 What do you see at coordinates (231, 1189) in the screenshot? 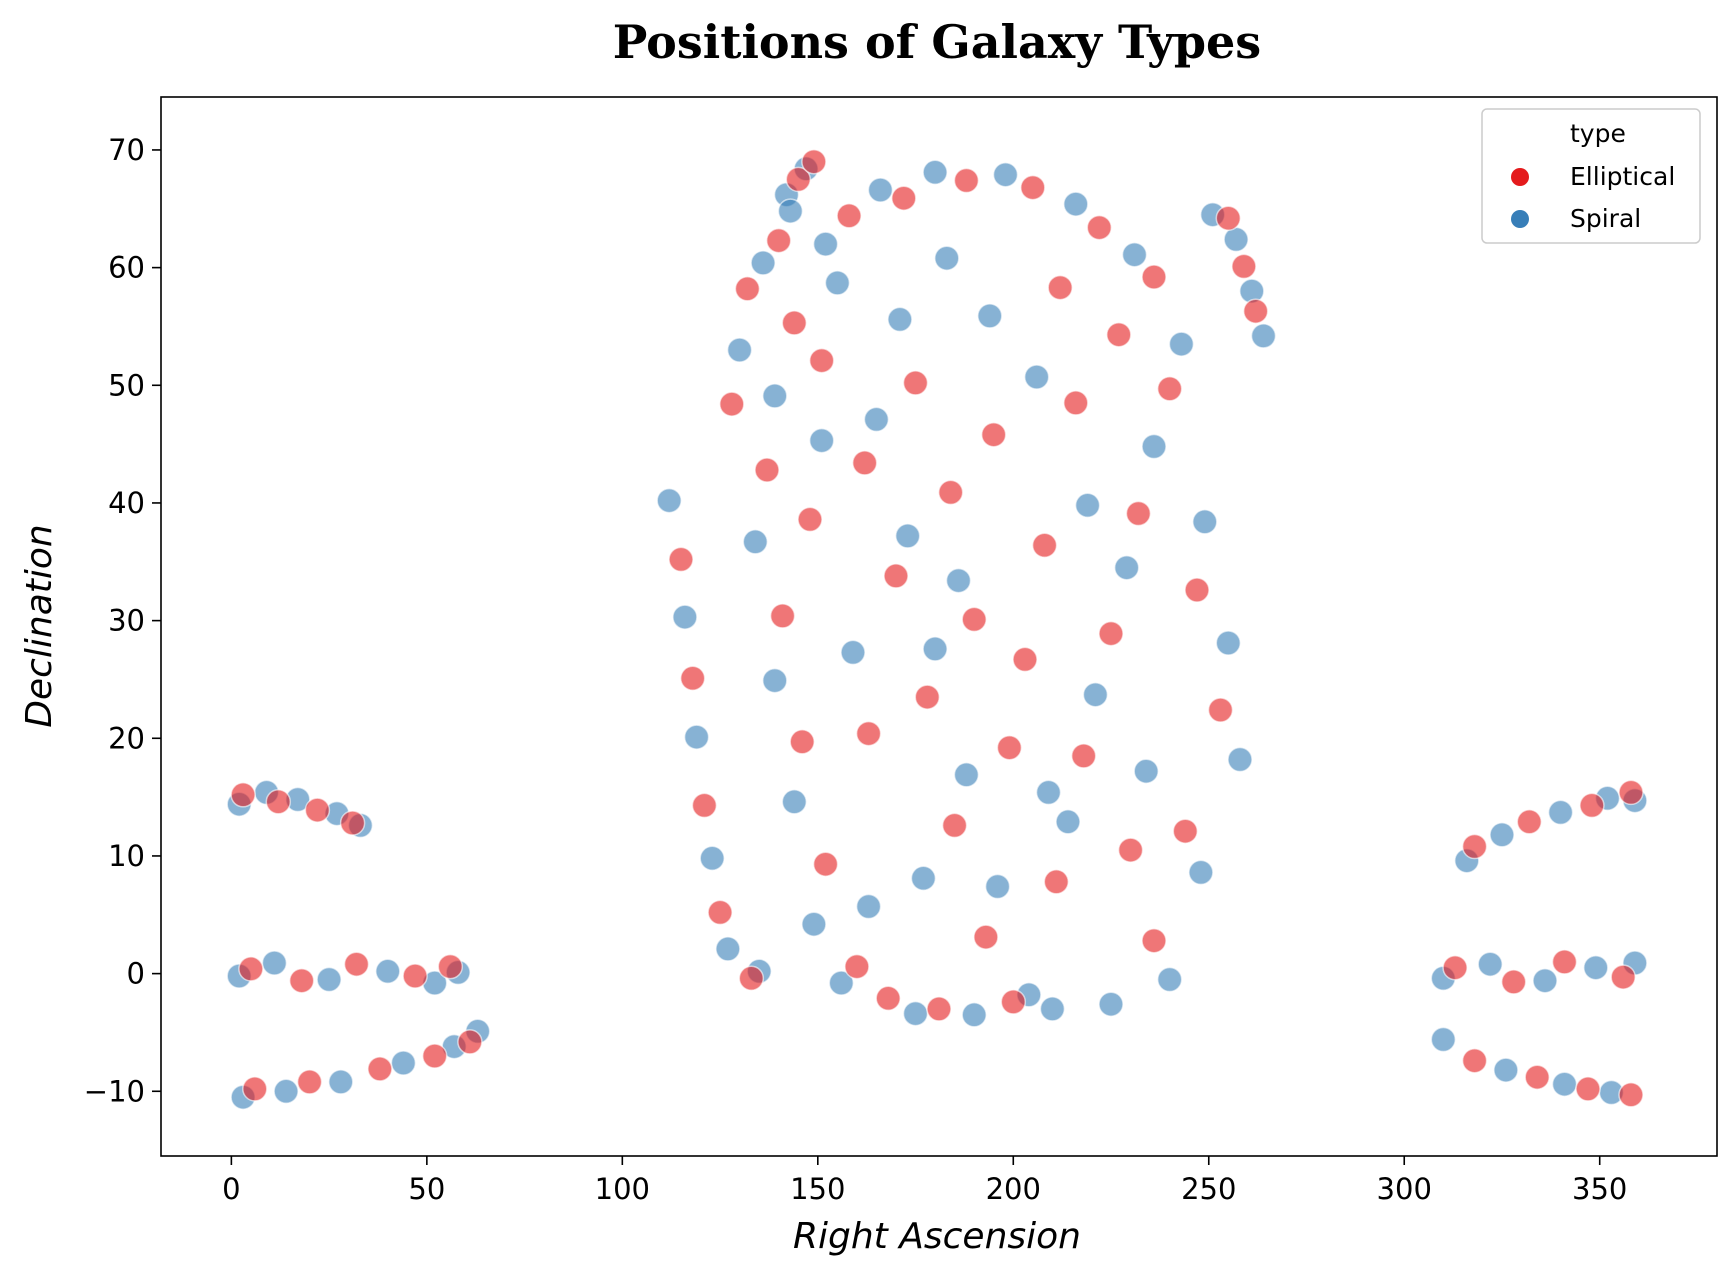
I see `x-tick-label: 0` at bounding box center [231, 1189].